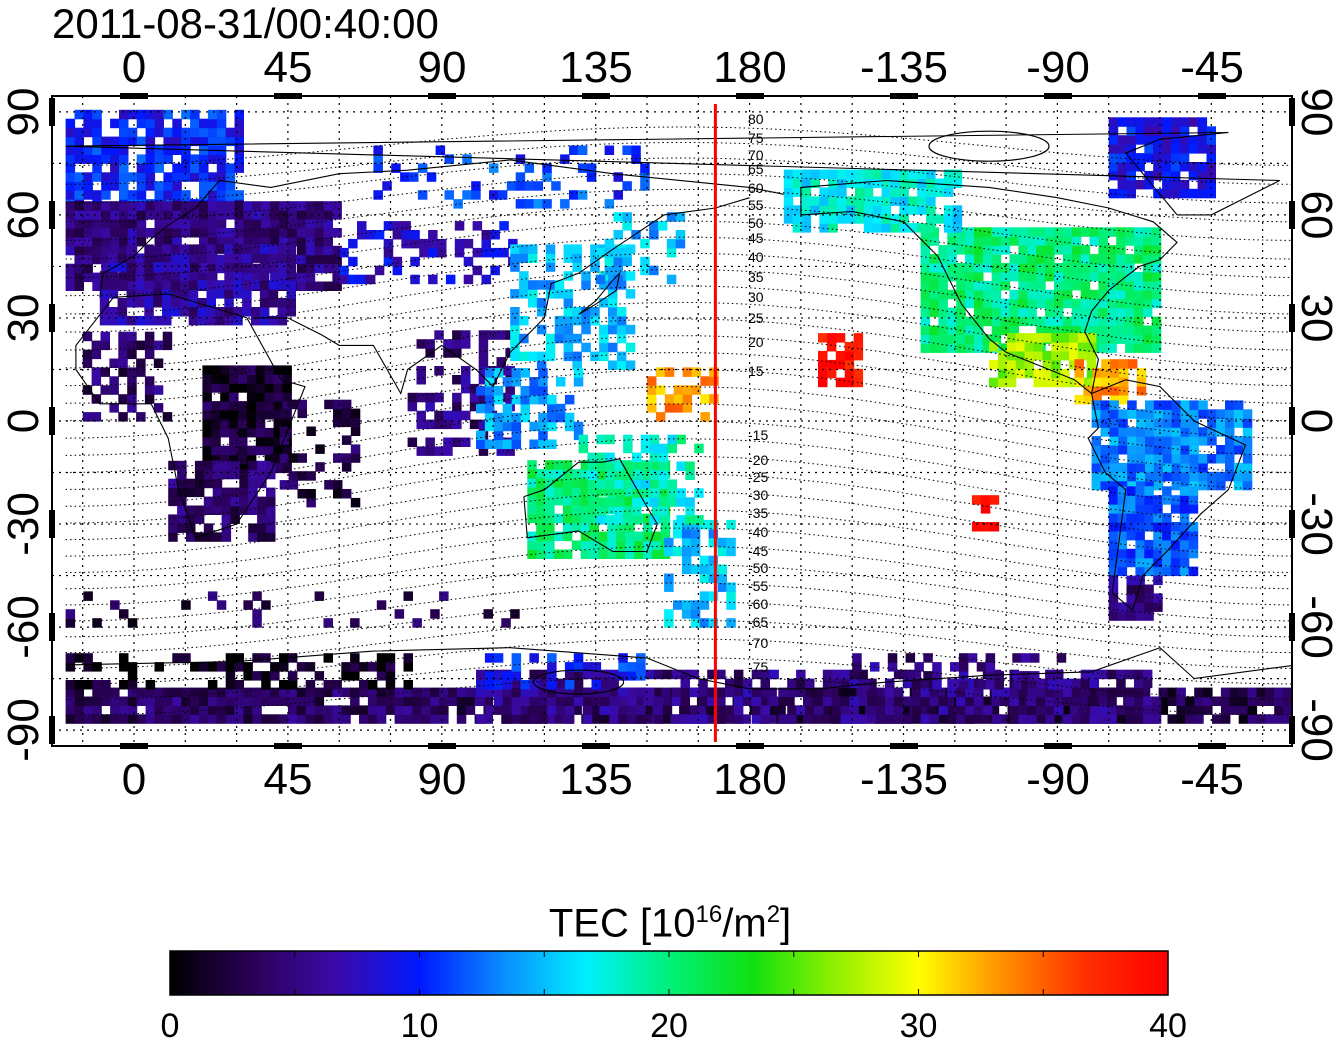 The height and width of the screenshot is (1045, 1340). Describe the element at coordinates (622, 923) in the screenshot. I see `colorbar-title-prefix: TEC [10` at that location.